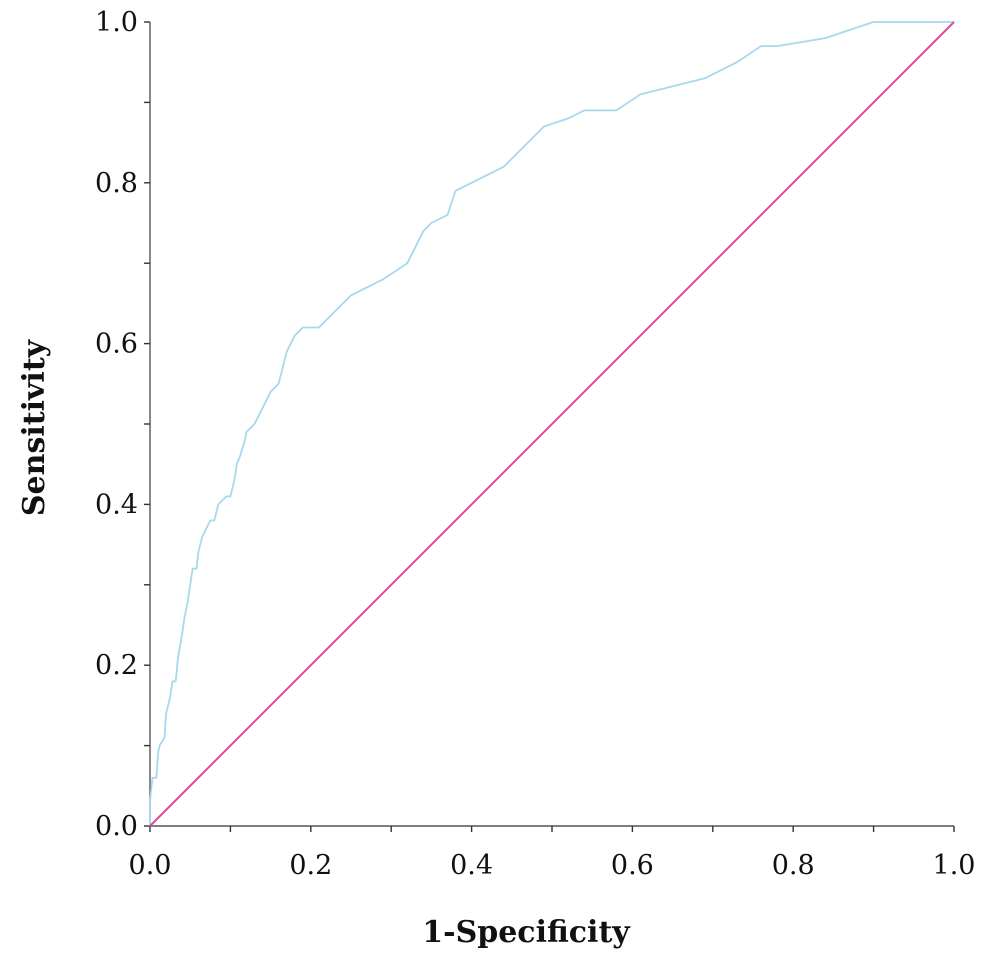 The image size is (1000, 974). What do you see at coordinates (34, 427) in the screenshot?
I see `y-axis-title: Sensitivity` at bounding box center [34, 427].